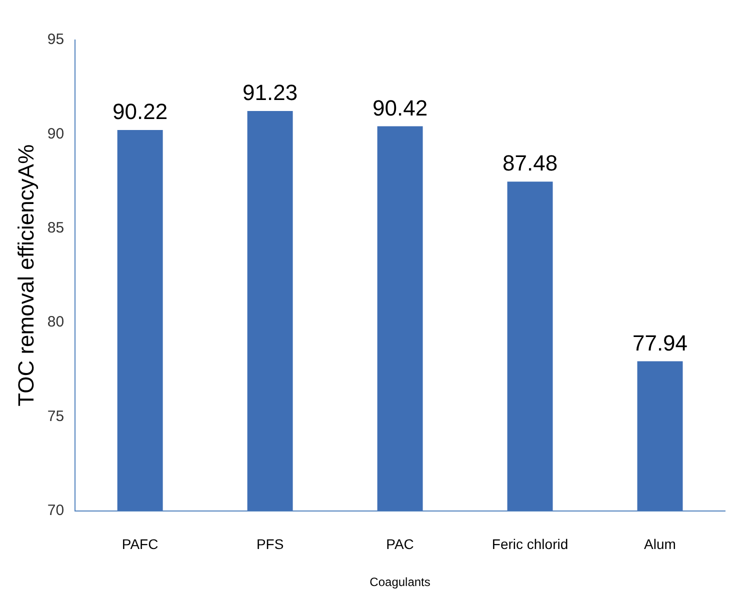 Image resolution: width=755 pixels, height=604 pixels. What do you see at coordinates (400, 544) in the screenshot?
I see `x-tick-label: PAC` at bounding box center [400, 544].